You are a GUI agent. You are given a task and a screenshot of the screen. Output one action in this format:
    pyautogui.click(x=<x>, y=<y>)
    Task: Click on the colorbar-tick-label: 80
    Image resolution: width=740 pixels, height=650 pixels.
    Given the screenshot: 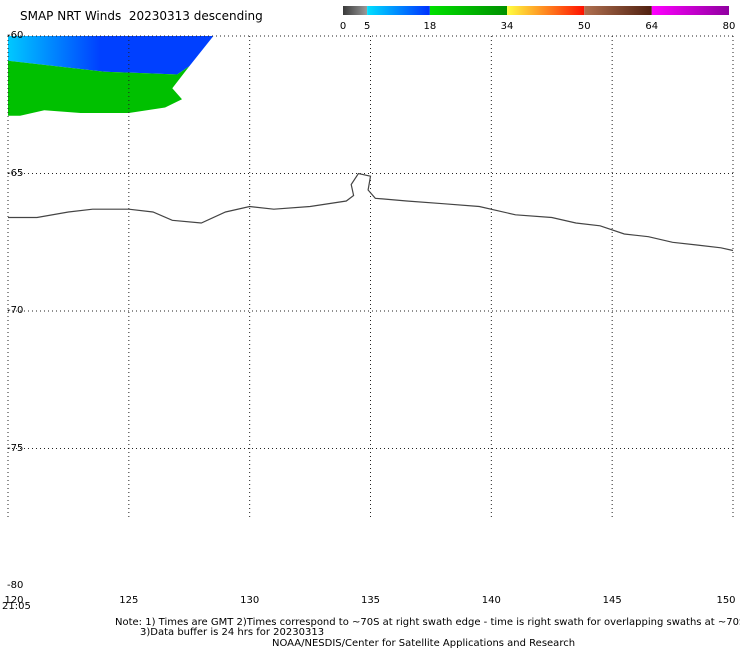 What is the action you would take?
    pyautogui.click(x=729, y=26)
    